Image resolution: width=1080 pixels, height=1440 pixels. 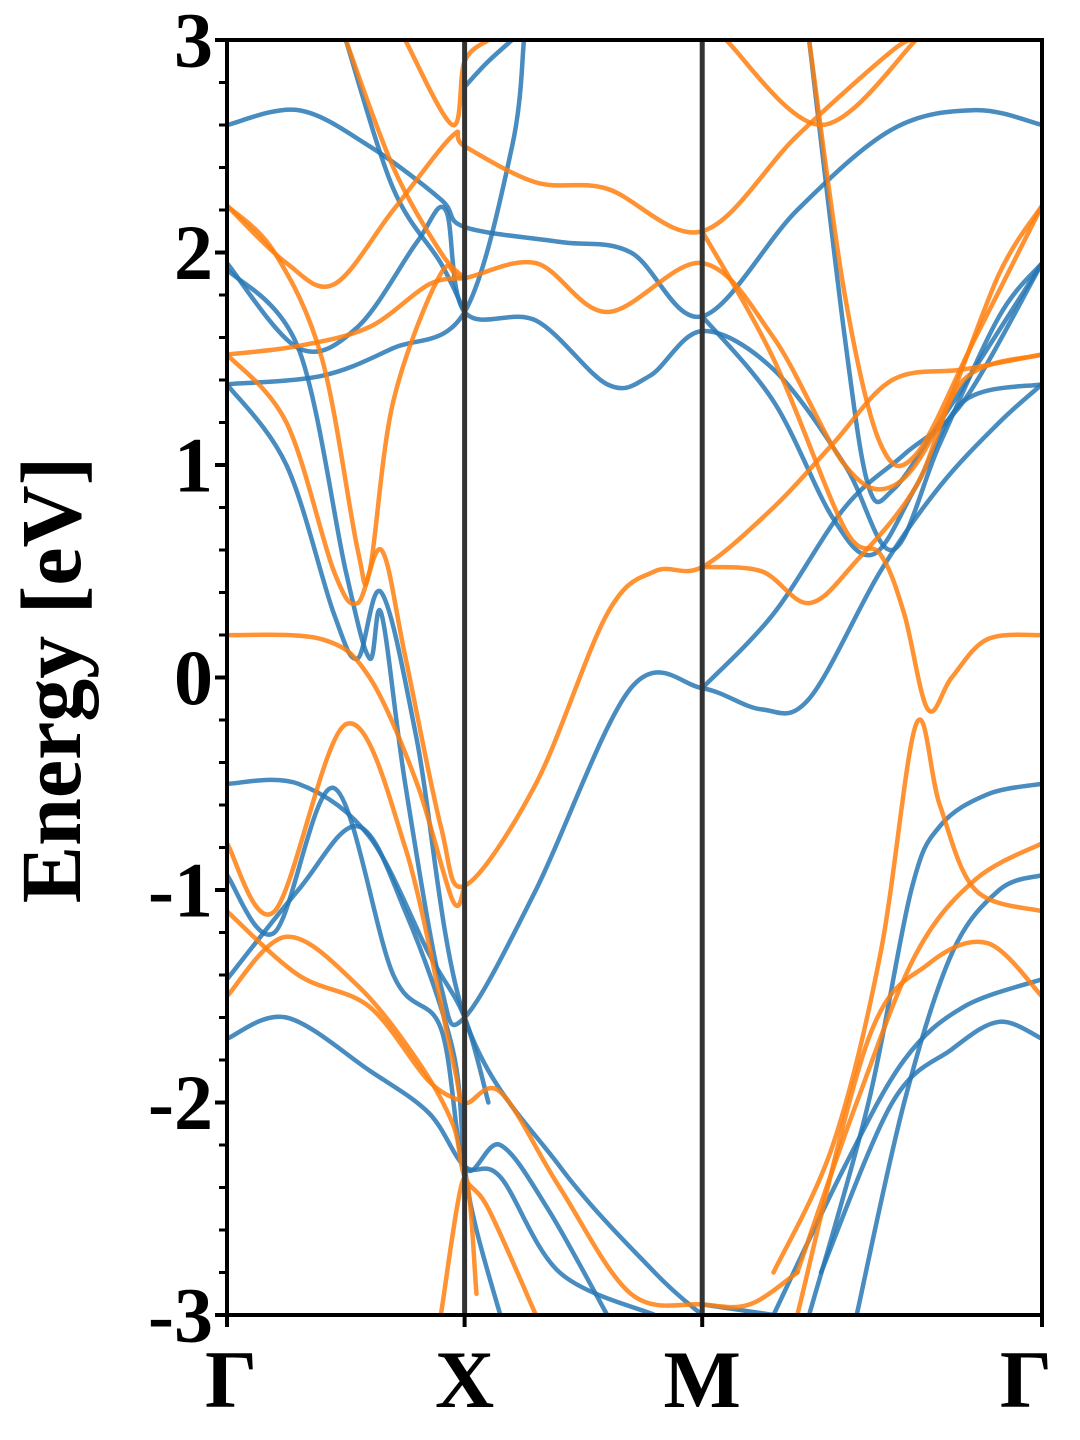 I want to click on x-tick-label: X, so click(x=464, y=1379).